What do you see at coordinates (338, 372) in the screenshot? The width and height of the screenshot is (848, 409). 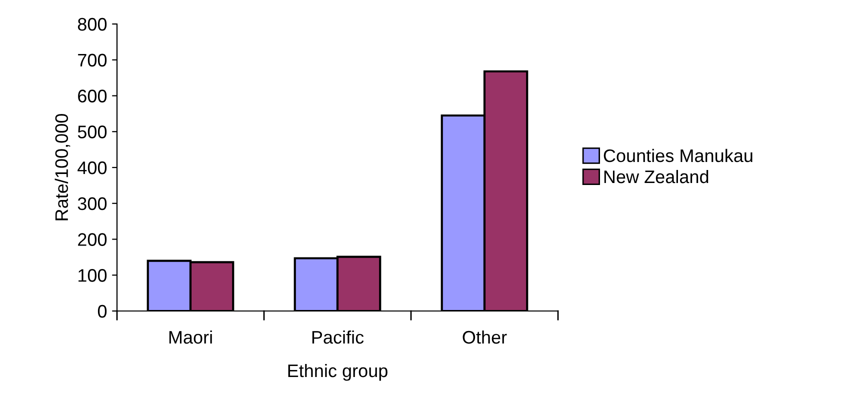 I see `x-axis-title: Ethnic group` at bounding box center [338, 372].